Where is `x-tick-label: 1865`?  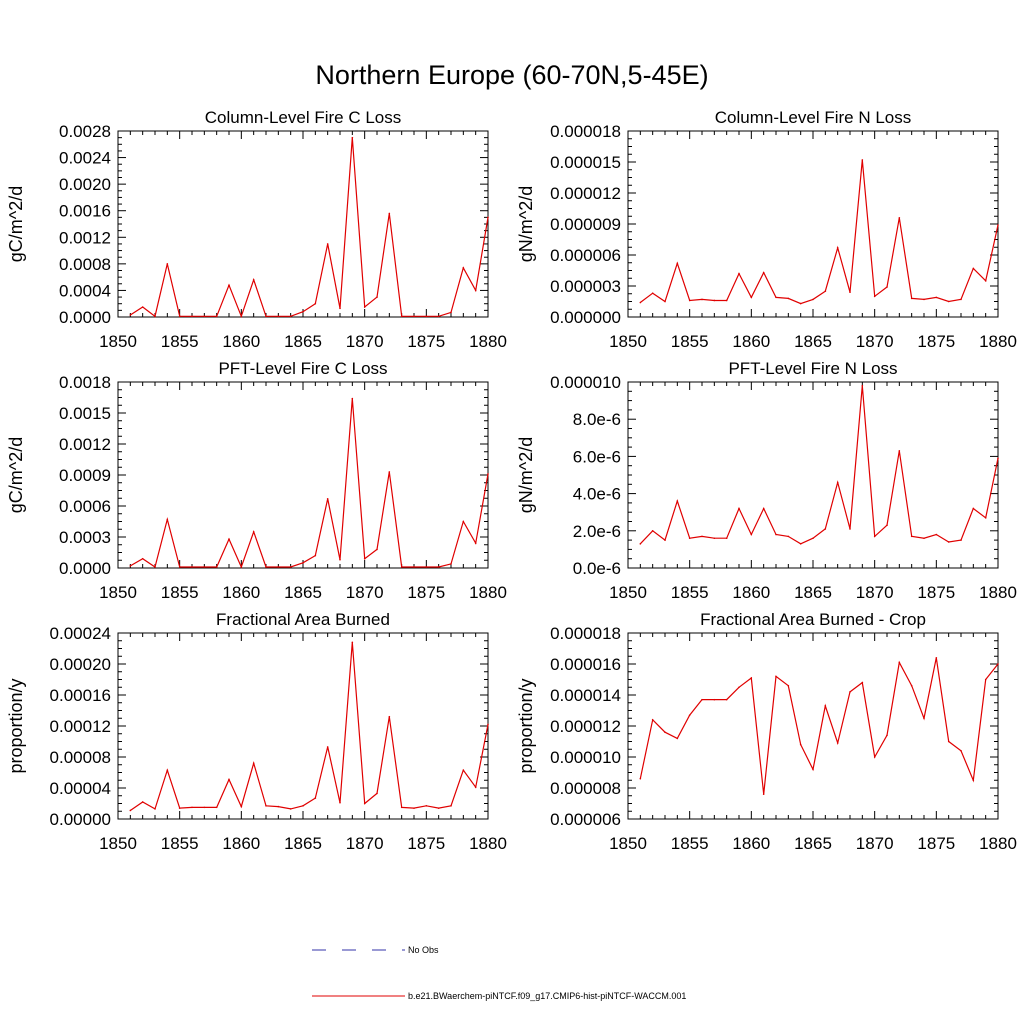 x-tick-label: 1865 is located at coordinates (303, 843).